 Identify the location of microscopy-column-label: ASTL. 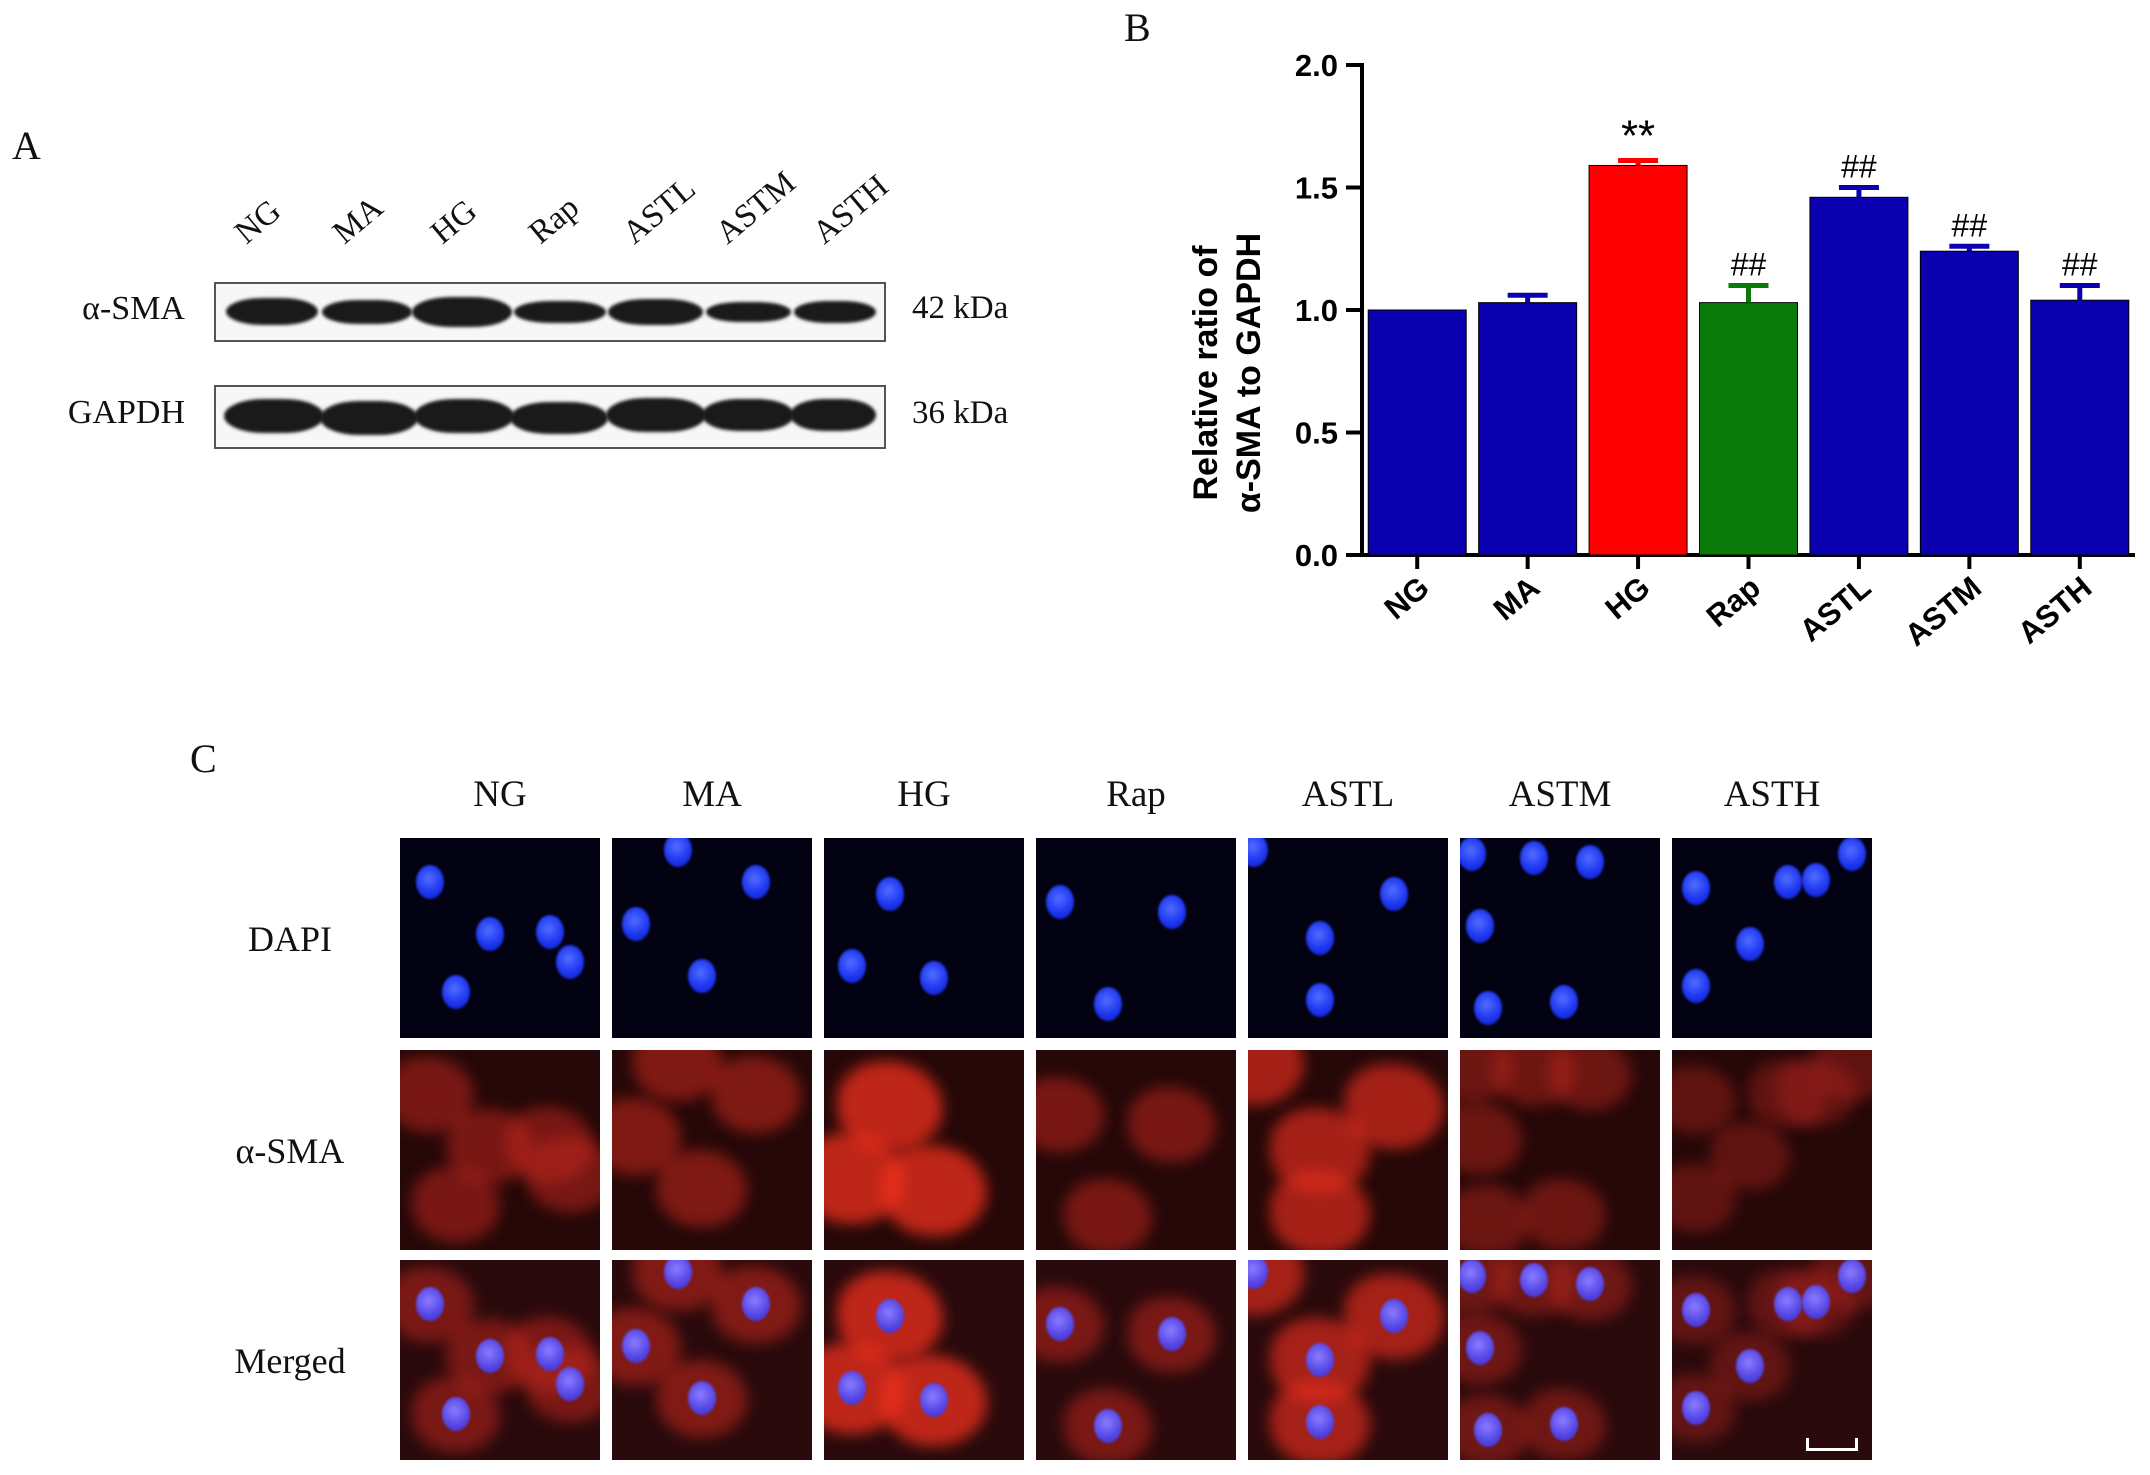
(1348, 794).